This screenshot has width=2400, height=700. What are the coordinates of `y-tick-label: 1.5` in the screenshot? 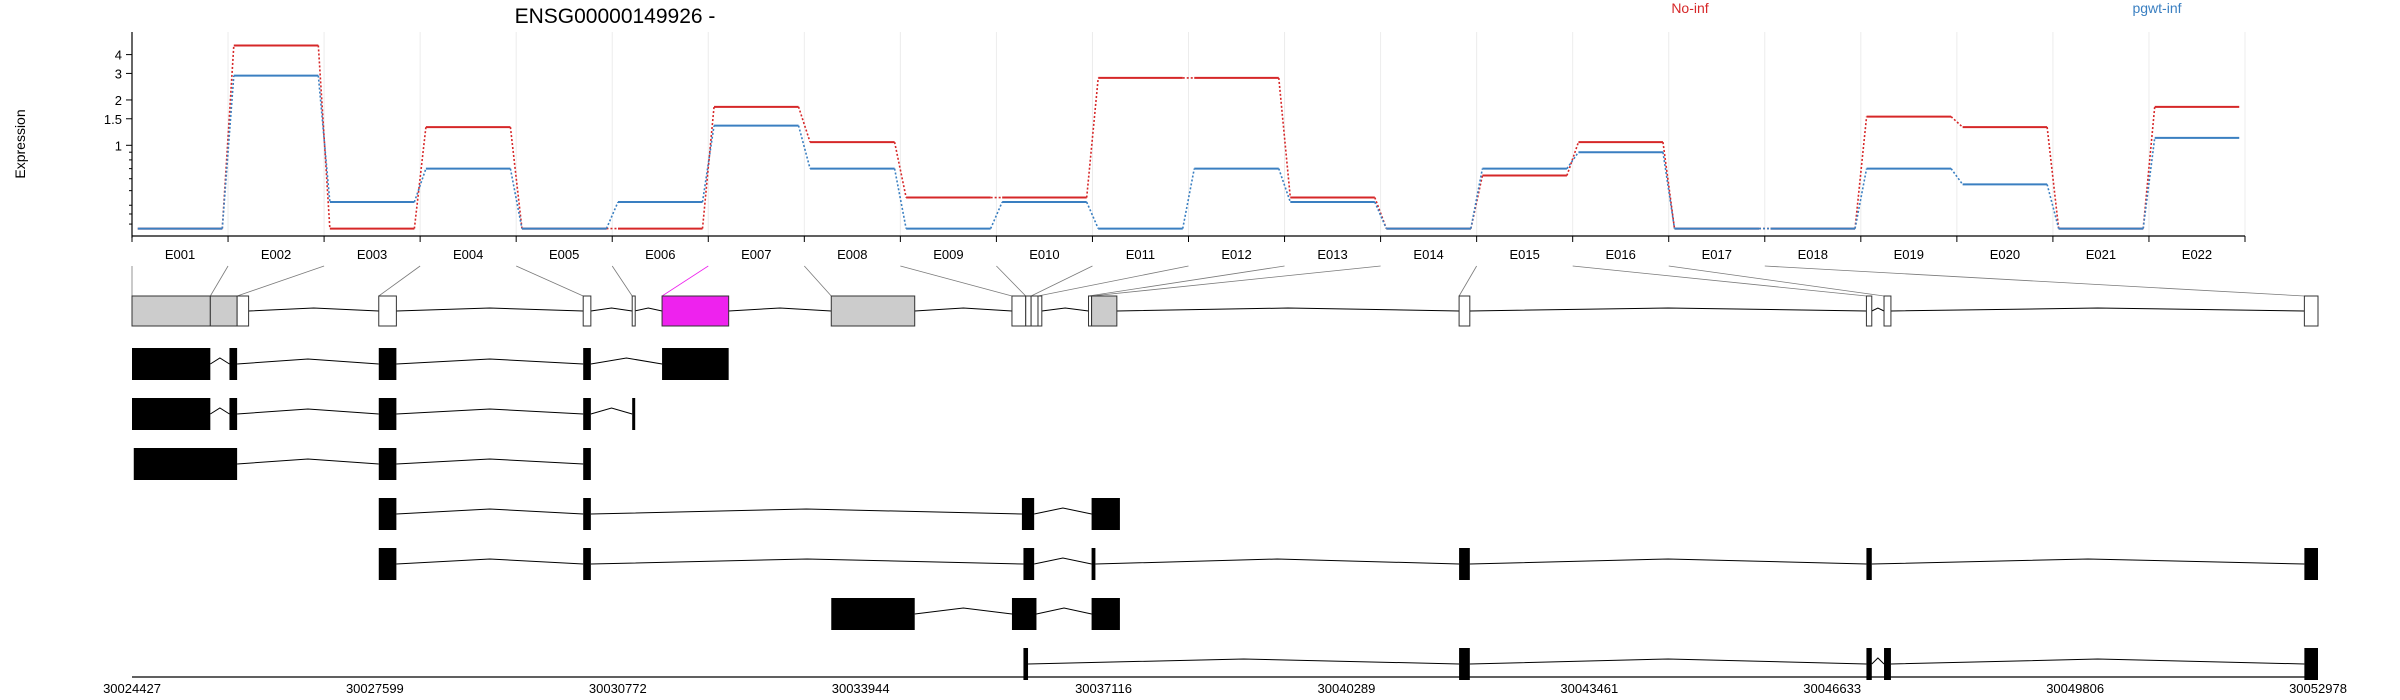 It's located at (113, 119).